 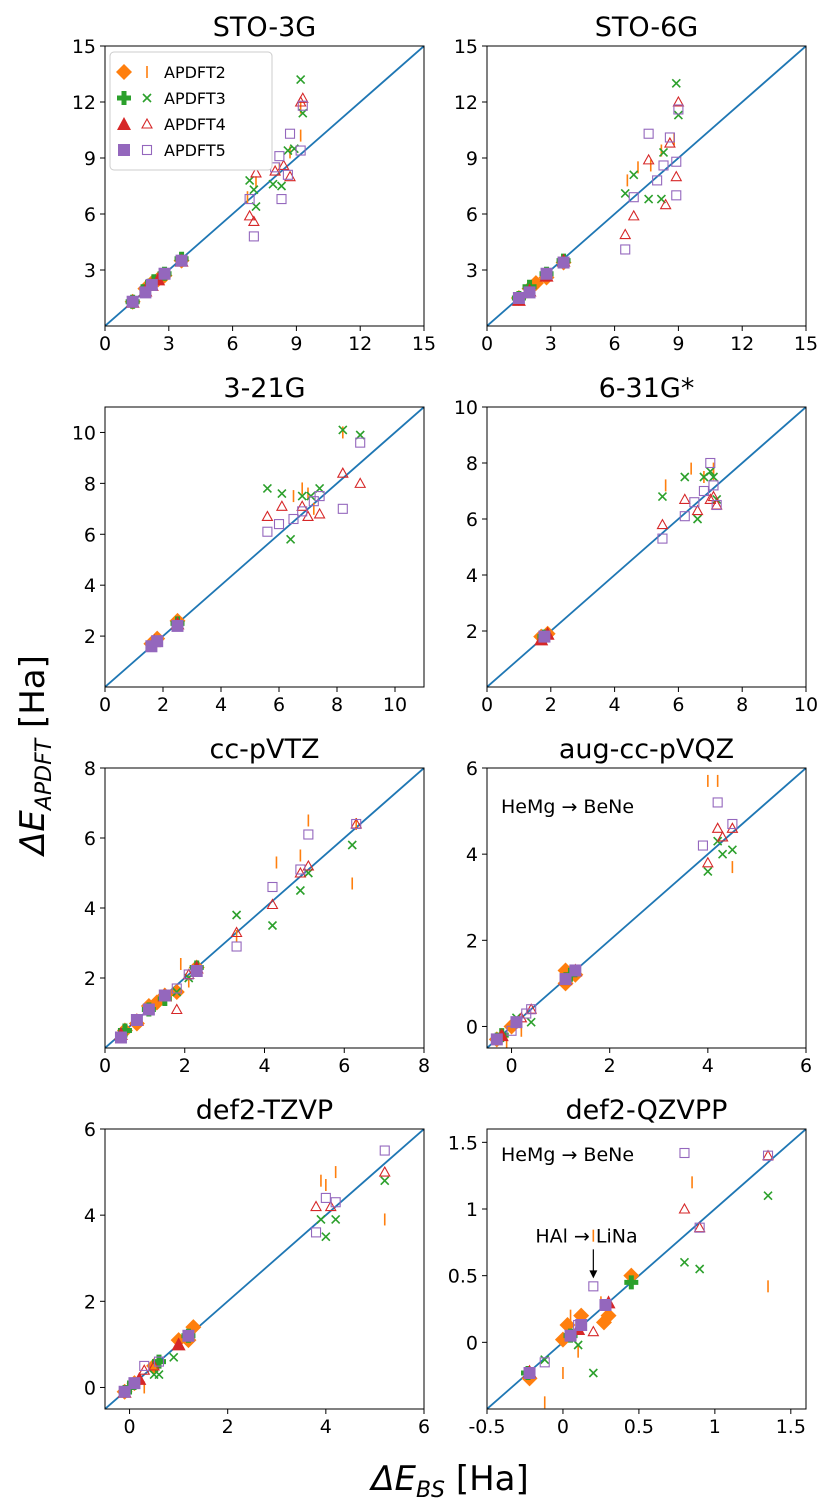 I want to click on x-axis-title-sub: BS, so click(x=430, y=1490).